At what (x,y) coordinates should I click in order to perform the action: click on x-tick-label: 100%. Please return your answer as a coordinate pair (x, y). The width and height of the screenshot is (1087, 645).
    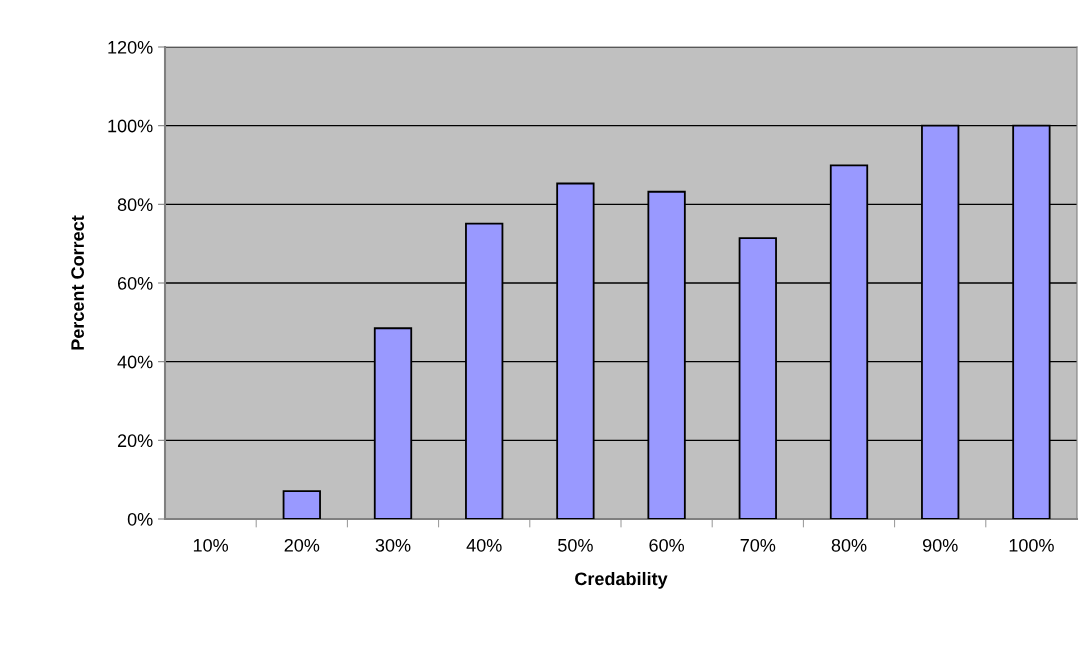
    Looking at the image, I should click on (1031, 545).